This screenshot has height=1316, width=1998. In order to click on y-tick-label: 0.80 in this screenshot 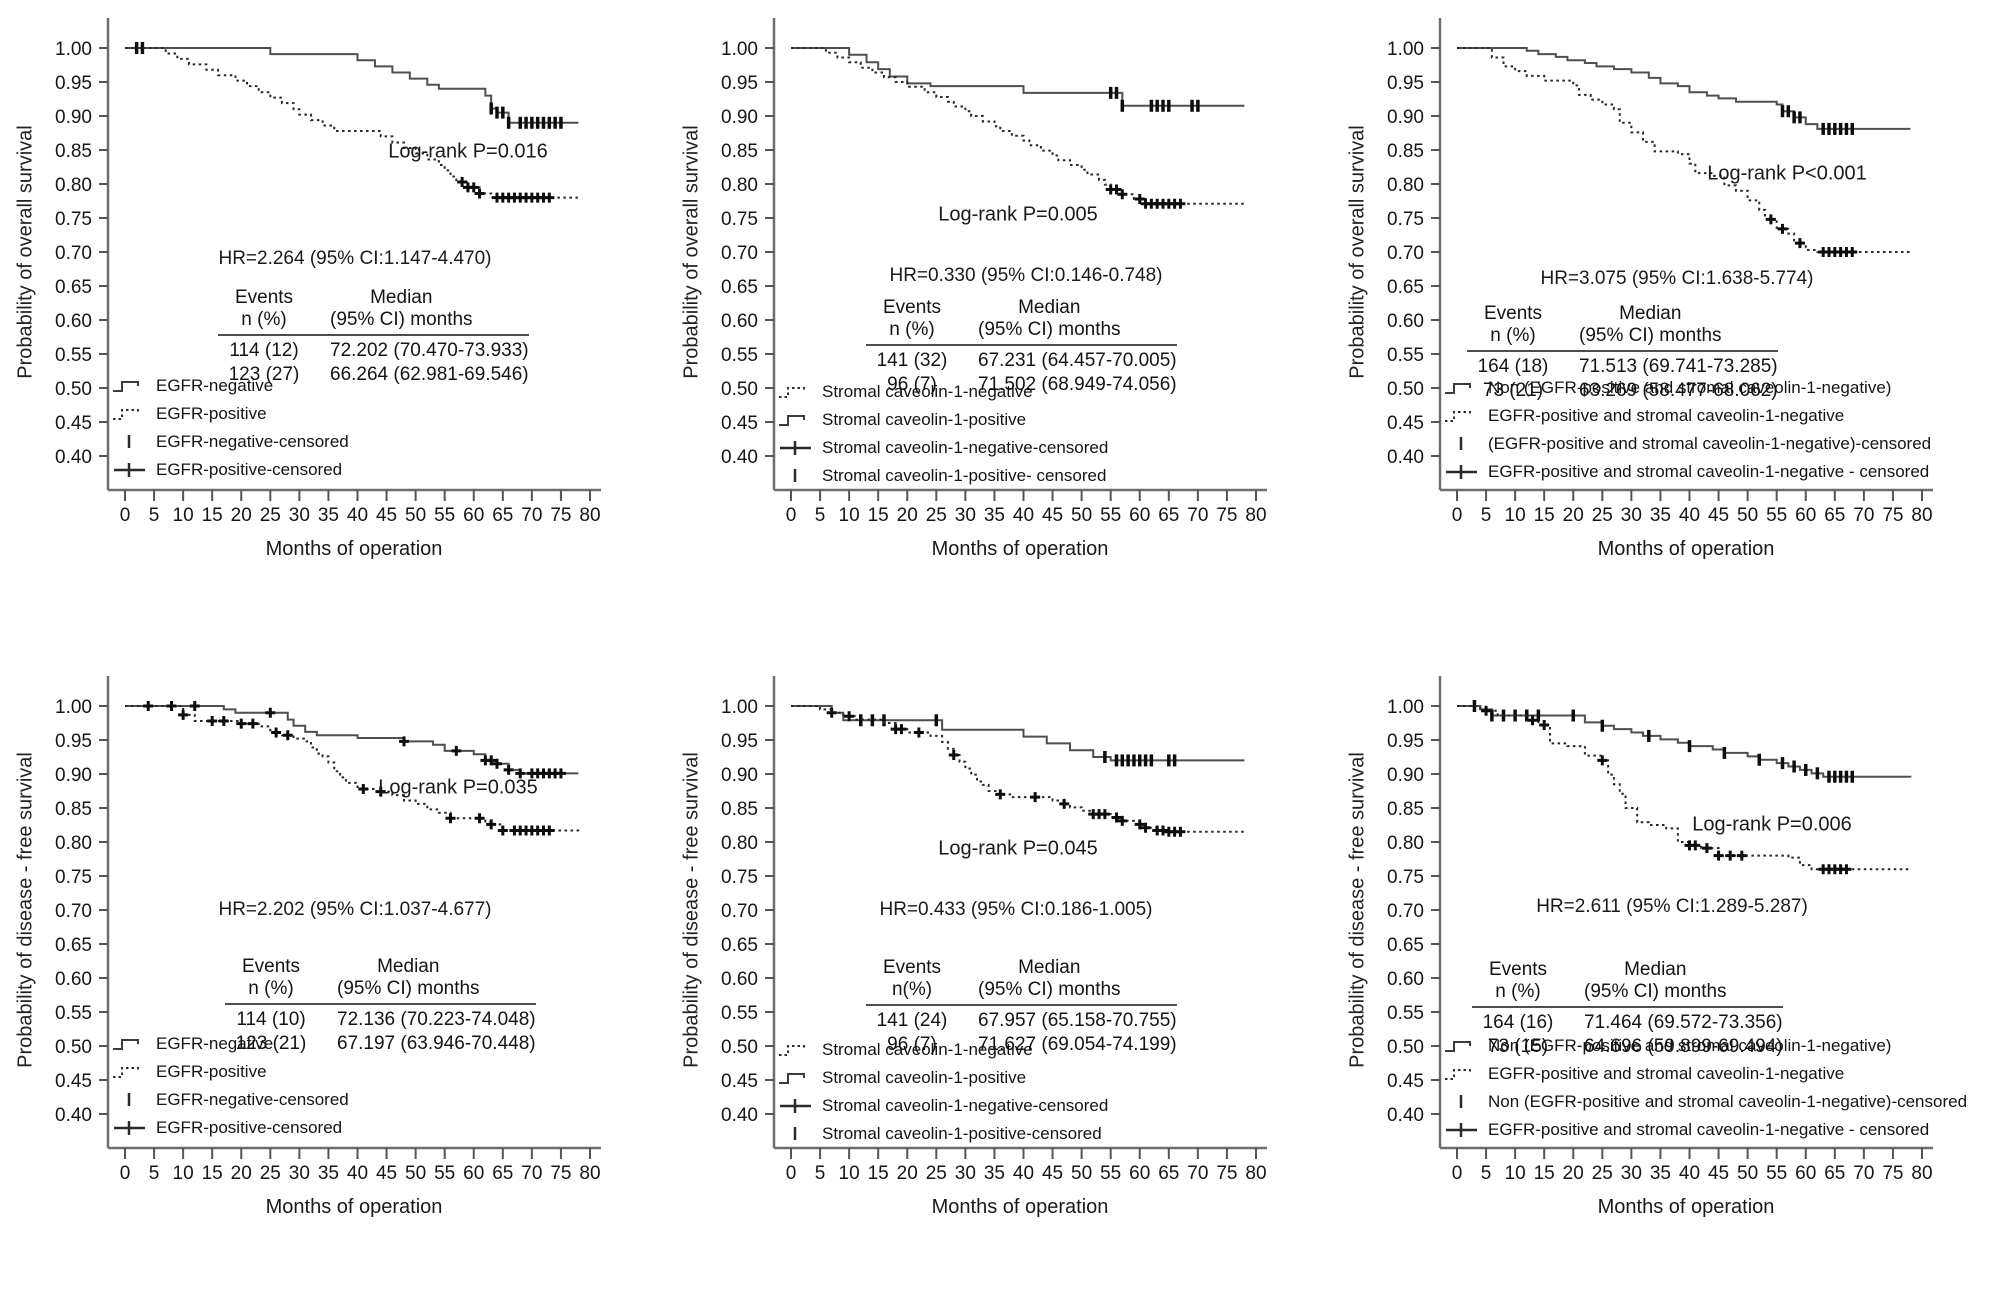, I will do `click(1405, 185)`.